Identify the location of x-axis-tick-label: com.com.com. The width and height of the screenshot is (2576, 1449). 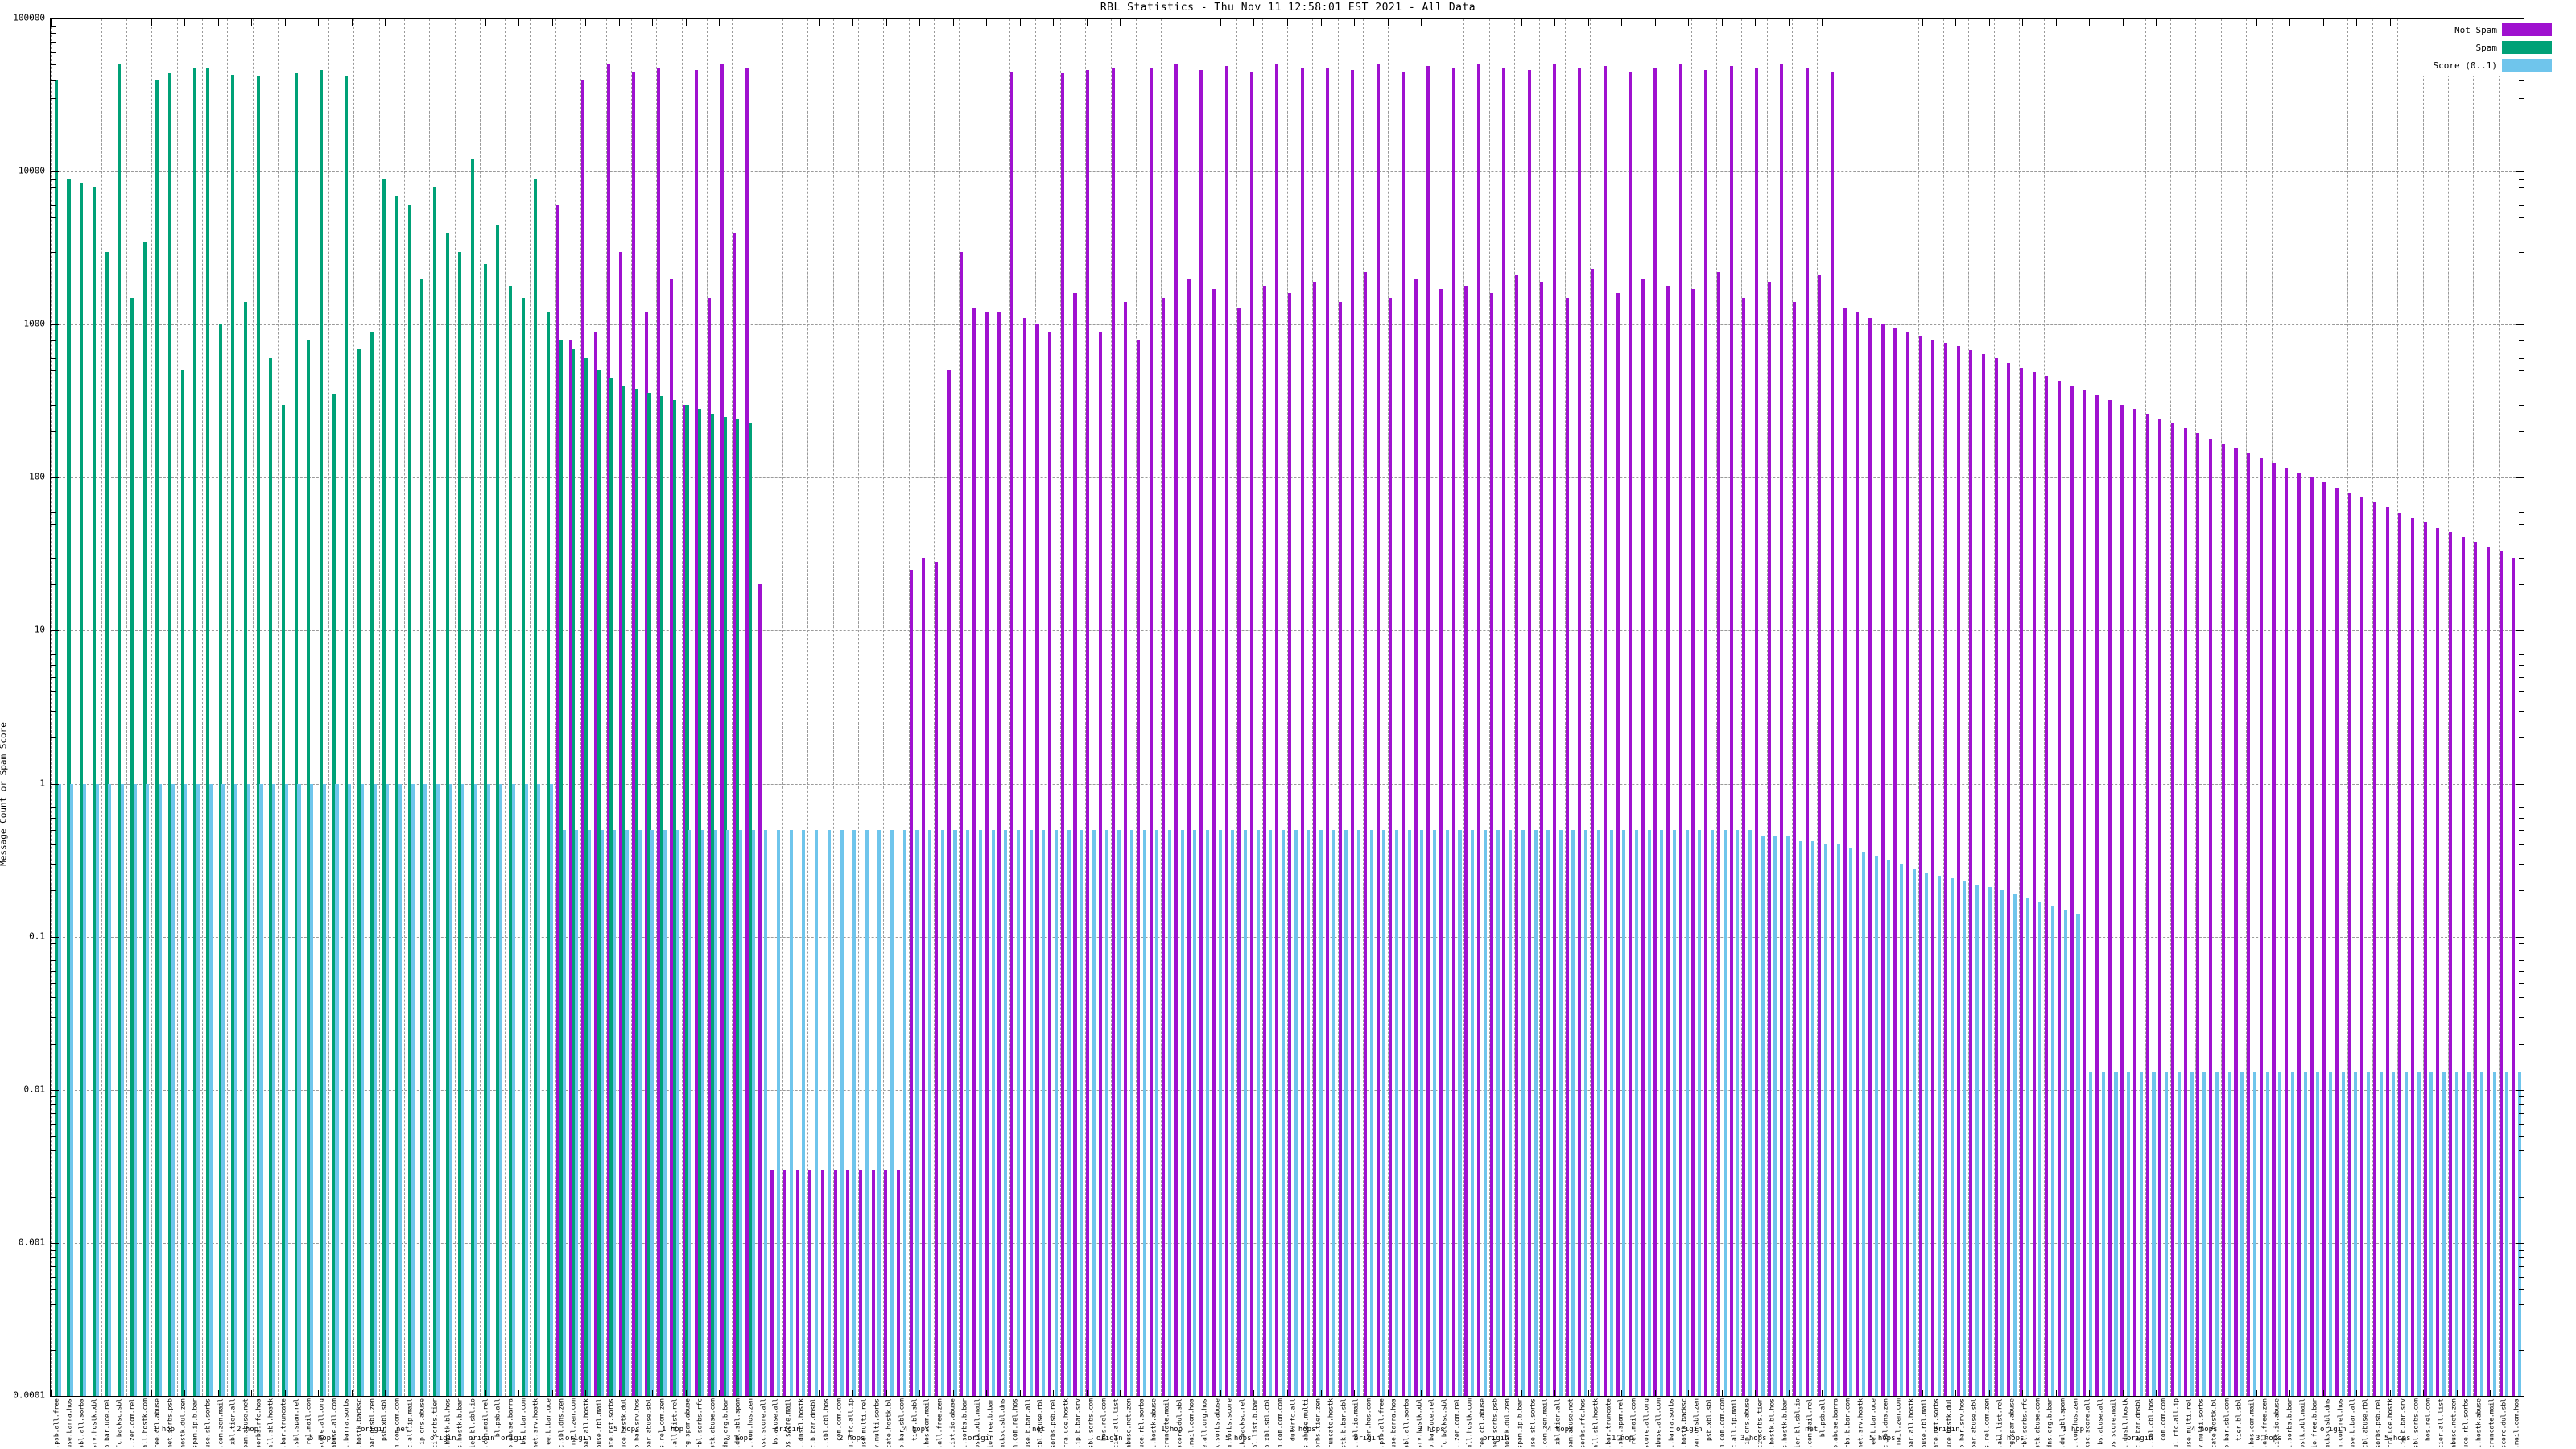
(2163, 1419).